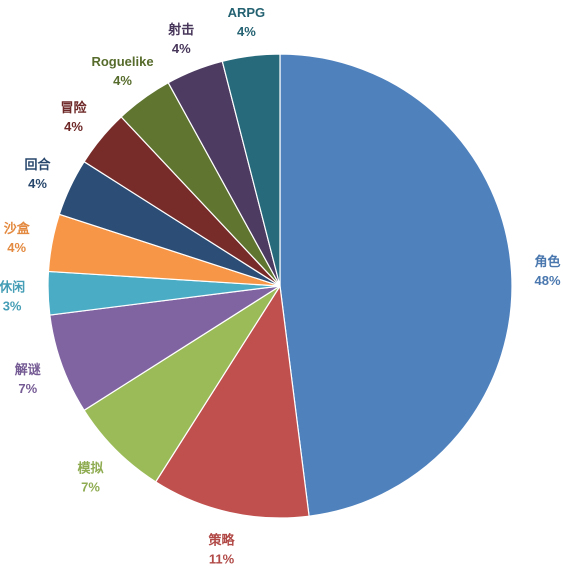 Image resolution: width=564 pixels, height=568 pixels. I want to click on slice-value-roguelike: 4%, so click(122, 80).